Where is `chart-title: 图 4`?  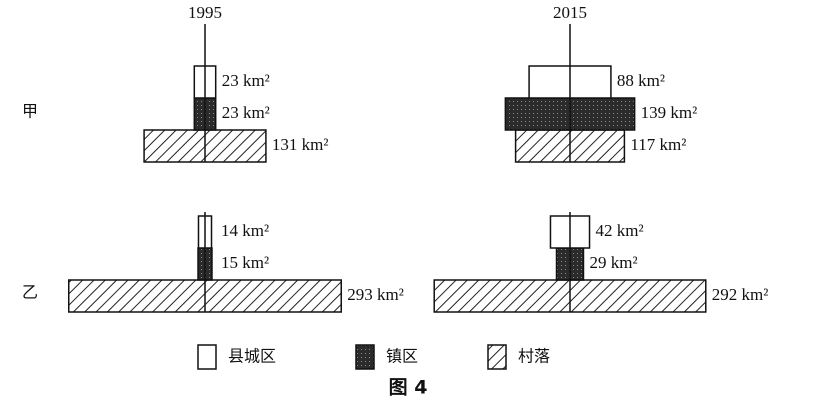
chart-title: 图 4 is located at coordinates (408, 388).